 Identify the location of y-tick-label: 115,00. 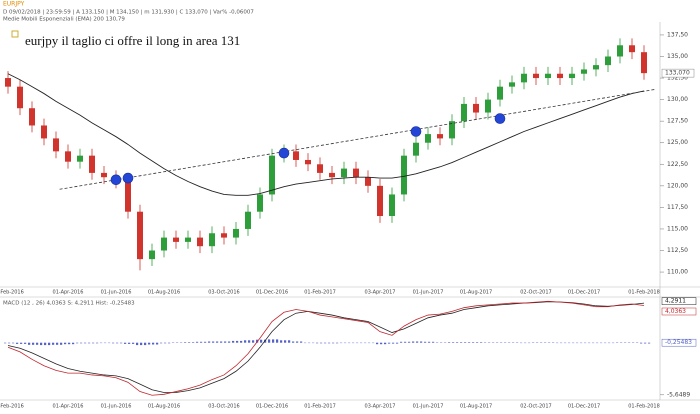
(677, 228).